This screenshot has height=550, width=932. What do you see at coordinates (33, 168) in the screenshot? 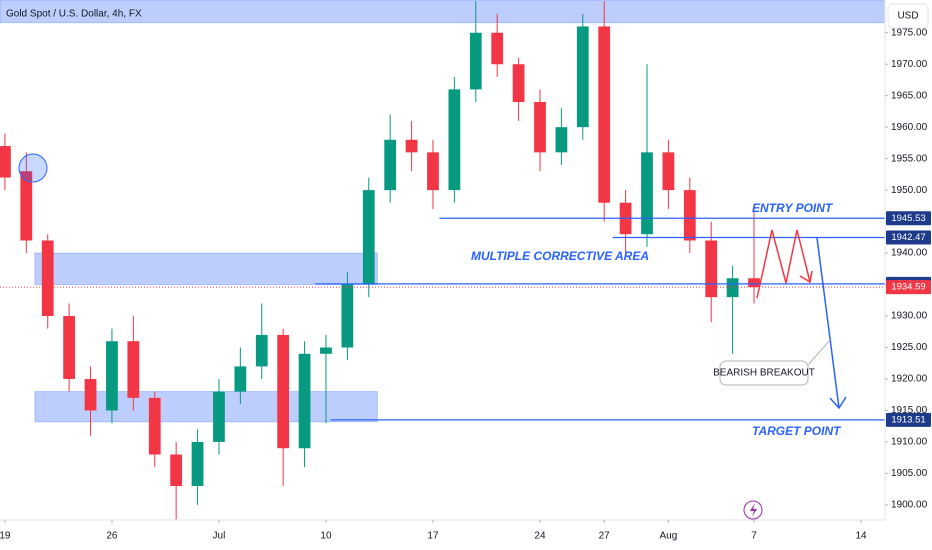
I see `highlight-circle` at bounding box center [33, 168].